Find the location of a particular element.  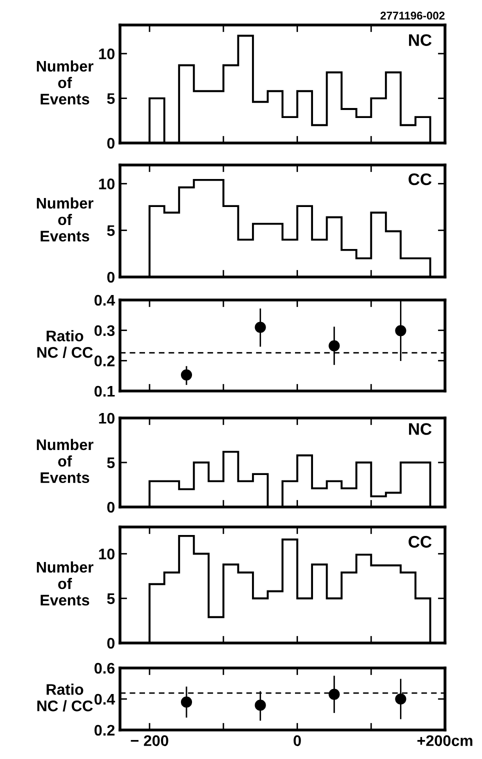

x-tick-label: 0 is located at coordinates (297, 740).